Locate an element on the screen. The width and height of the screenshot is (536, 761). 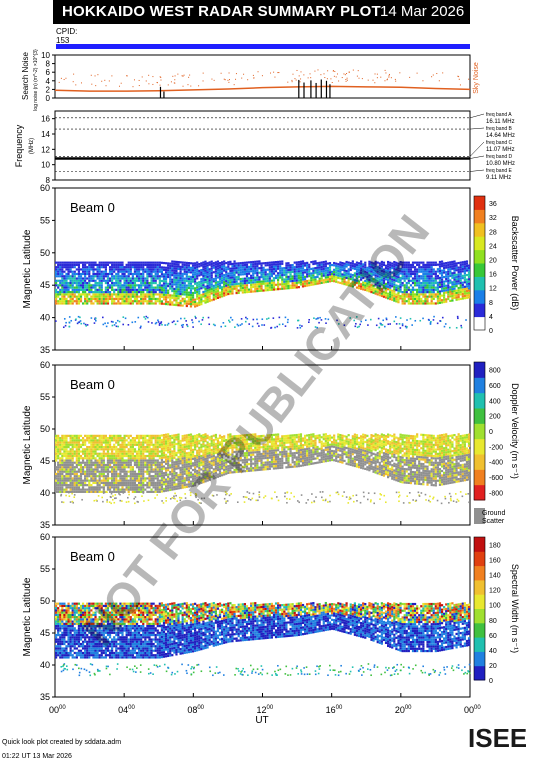
freq-panel-frame is located at coordinates (262, 145).